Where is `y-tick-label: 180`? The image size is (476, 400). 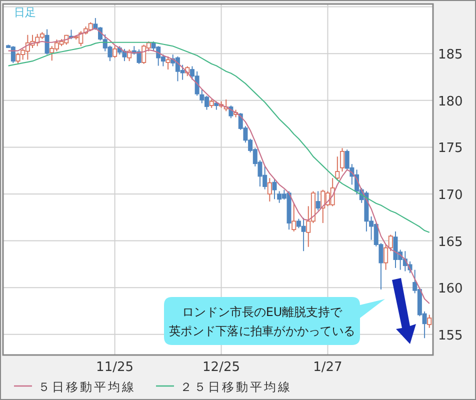 y-tick-label: 180 is located at coordinates (450, 102).